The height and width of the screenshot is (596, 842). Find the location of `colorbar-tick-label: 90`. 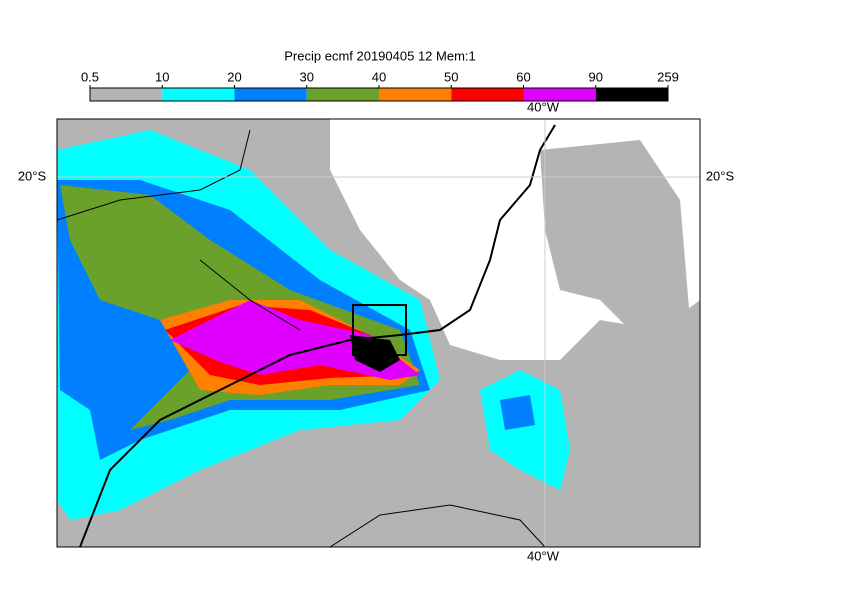

colorbar-tick-label: 90 is located at coordinates (596, 76).